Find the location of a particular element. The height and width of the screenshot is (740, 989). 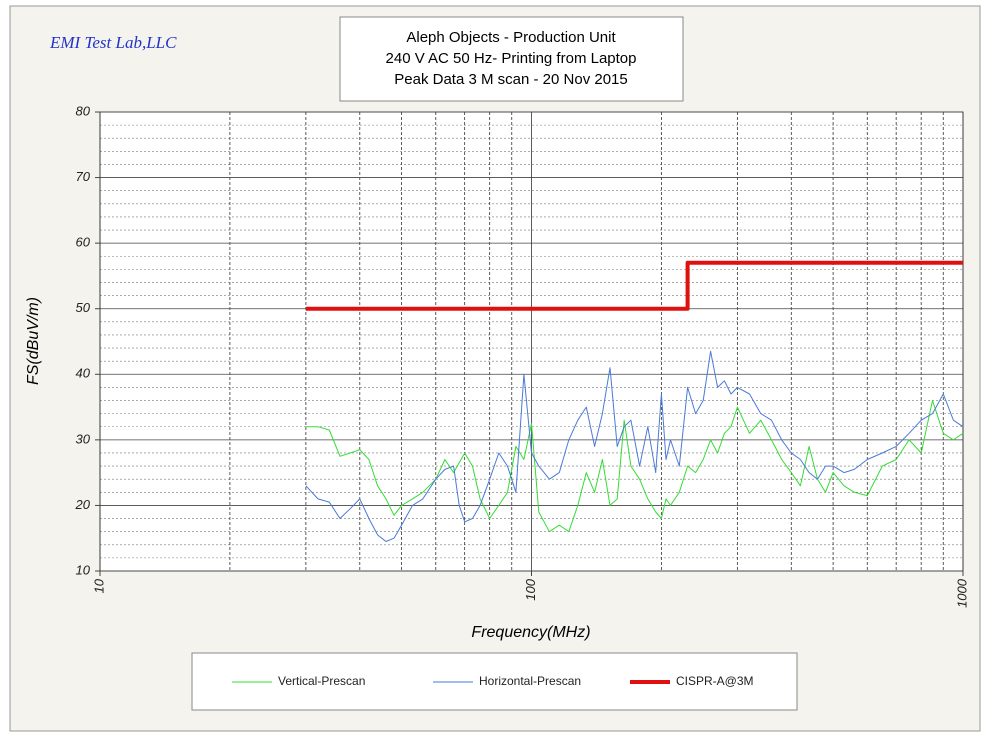

legend-label: Vertical-Prescan is located at coordinates (321, 681).